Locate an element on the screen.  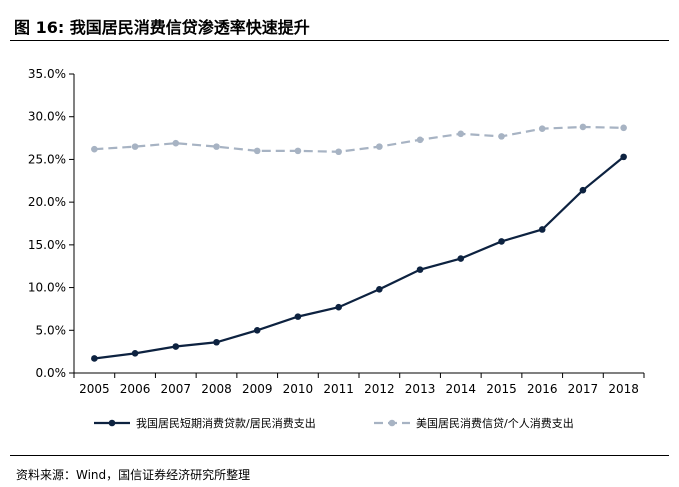
x-tick-label: 2012 is located at coordinates (379, 389).